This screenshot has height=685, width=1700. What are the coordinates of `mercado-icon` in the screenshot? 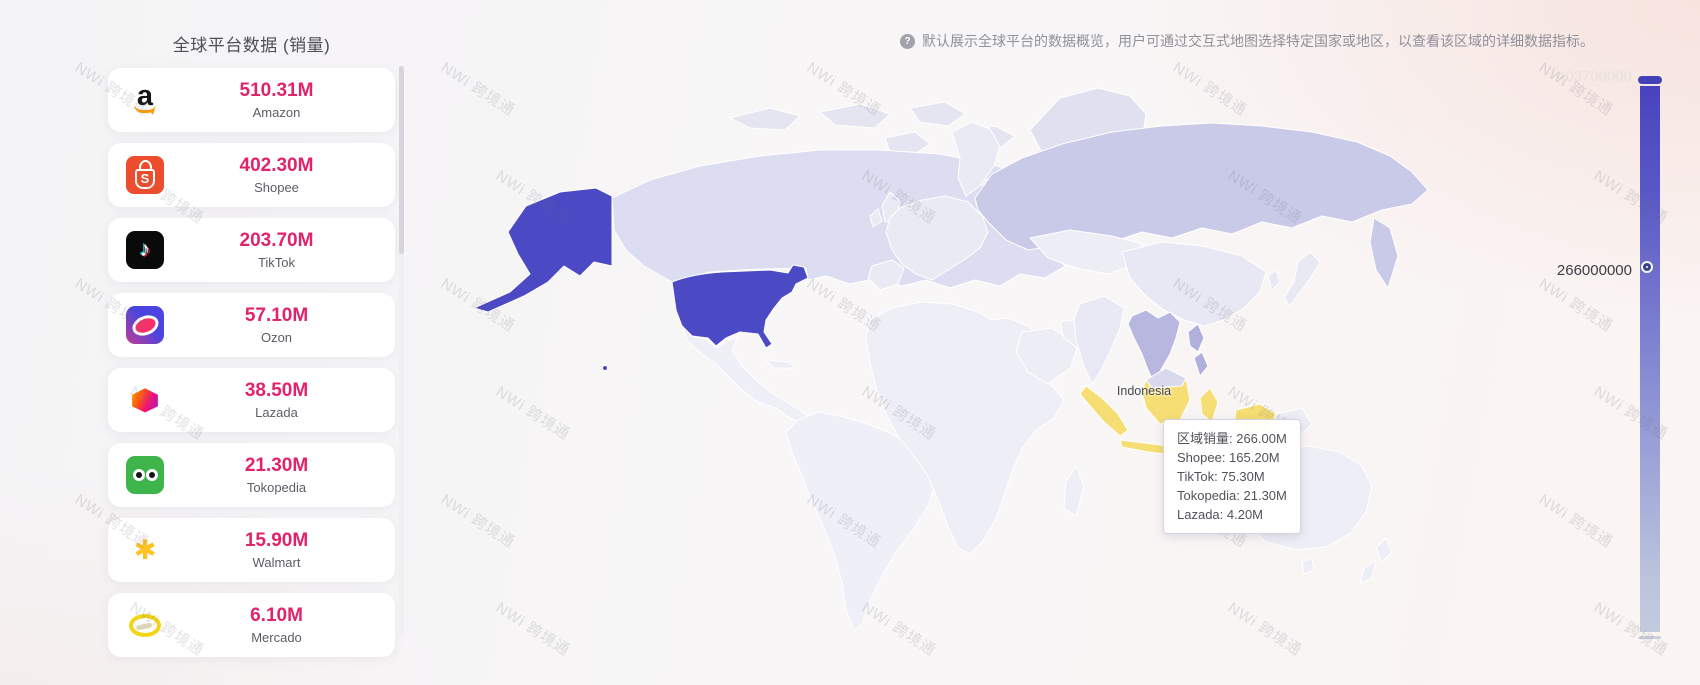 It's located at (145, 625).